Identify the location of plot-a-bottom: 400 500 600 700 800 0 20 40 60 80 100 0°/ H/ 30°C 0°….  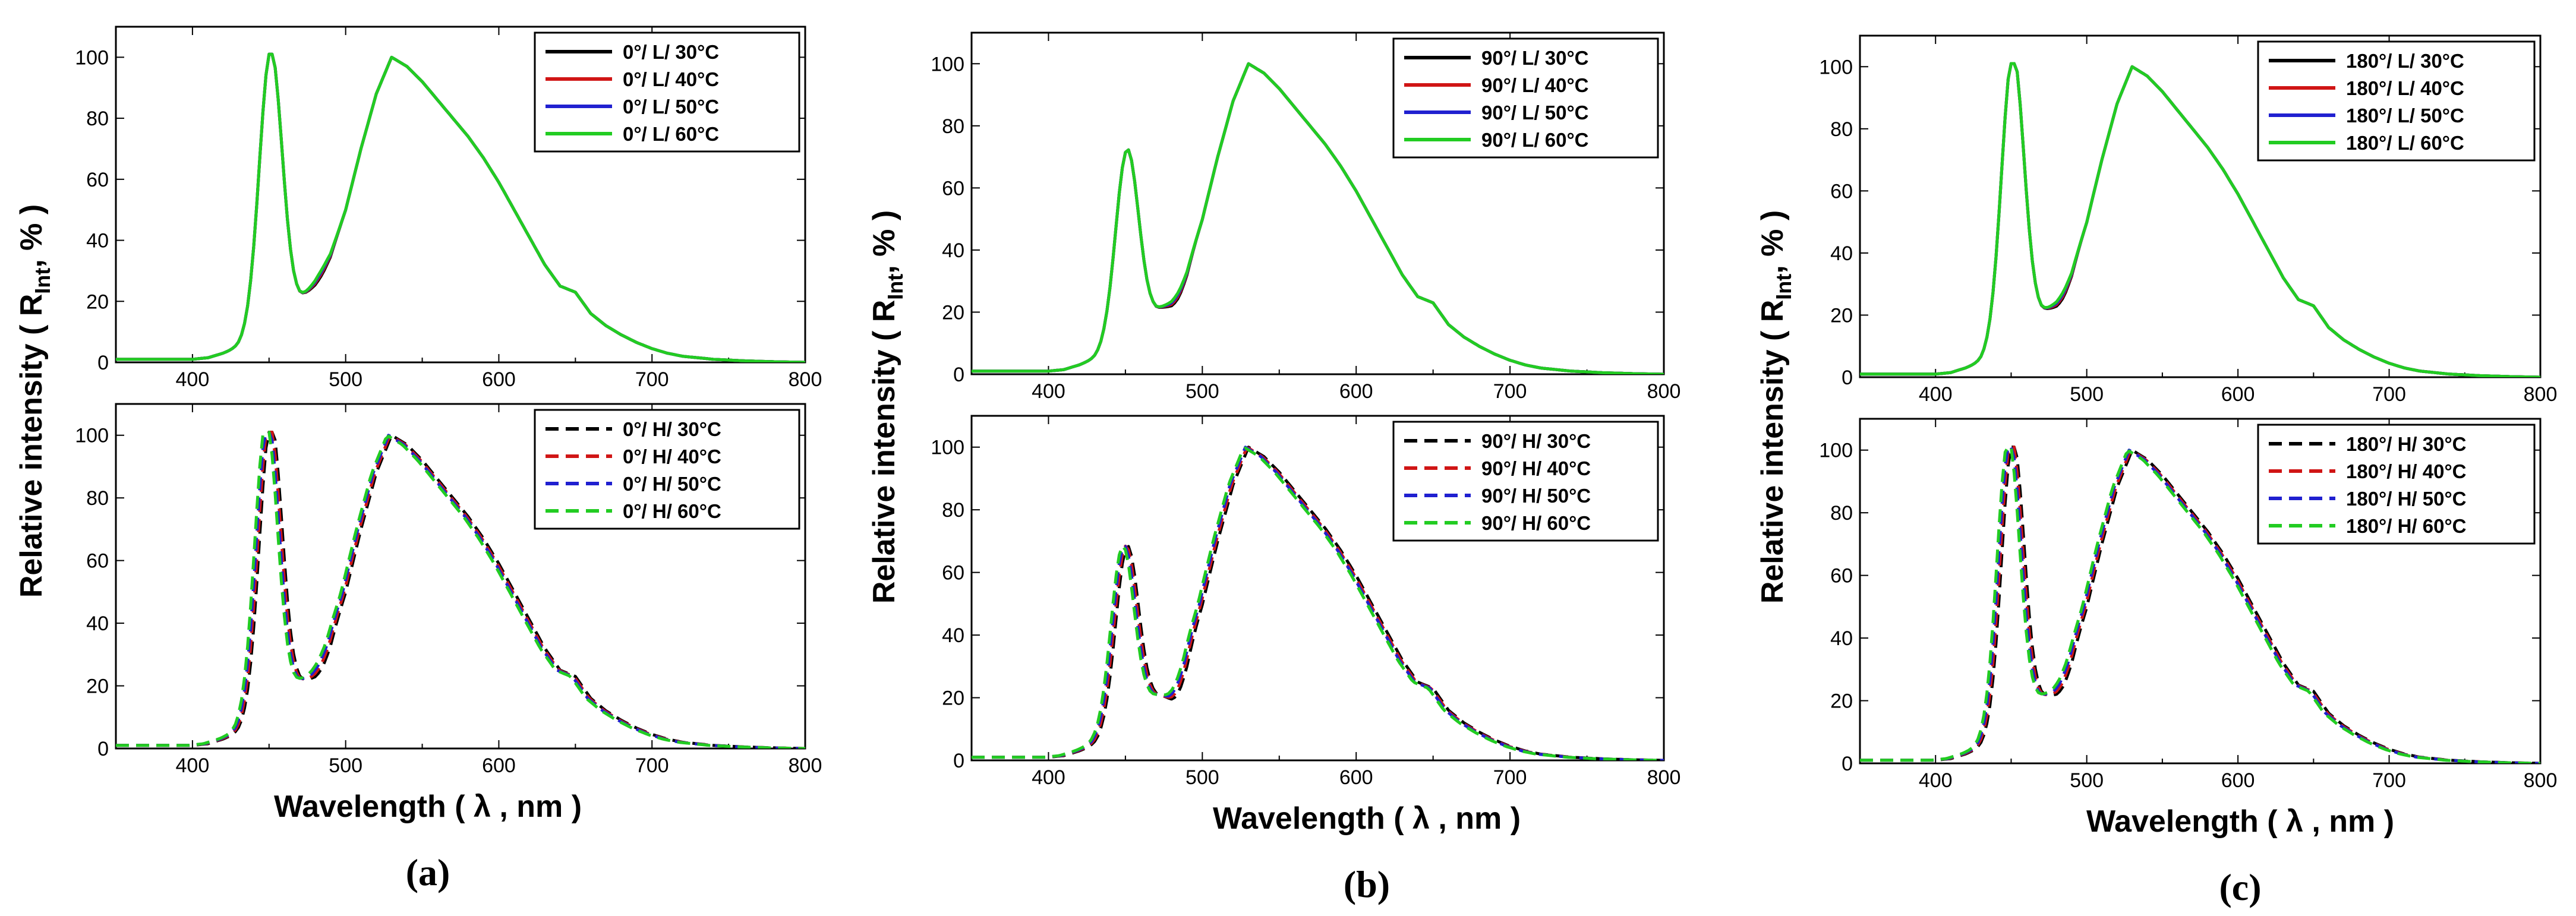
(449, 590).